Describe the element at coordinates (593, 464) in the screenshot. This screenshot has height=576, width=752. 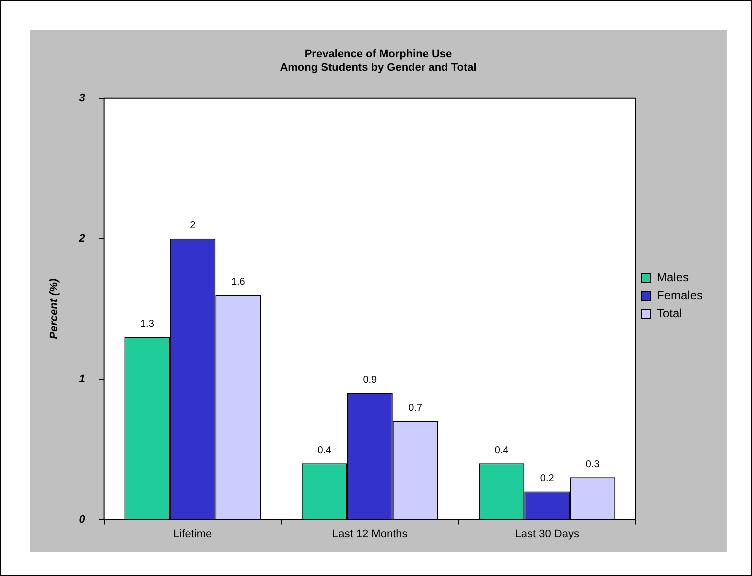
I see `data-label: 0.3` at that location.